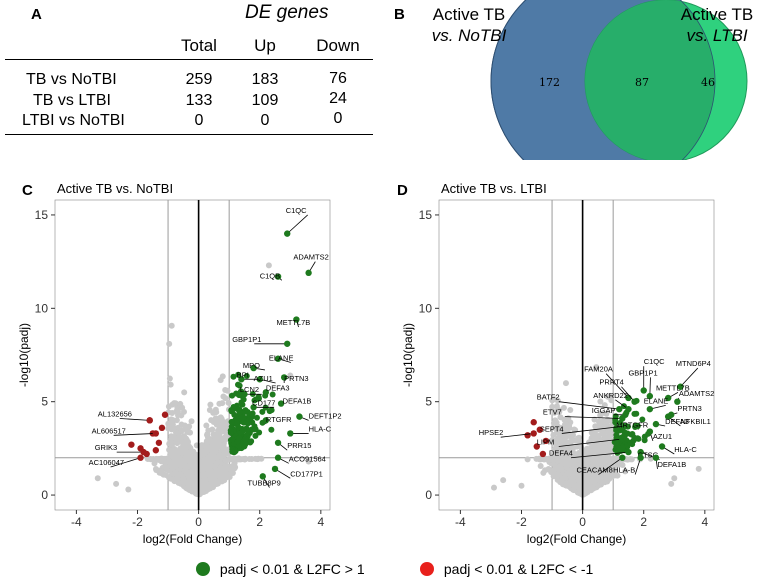 Image resolution: width=768 pixels, height=587 pixels. Describe the element at coordinates (265, 100) in the screenshot. I see `row-up: 109` at that location.